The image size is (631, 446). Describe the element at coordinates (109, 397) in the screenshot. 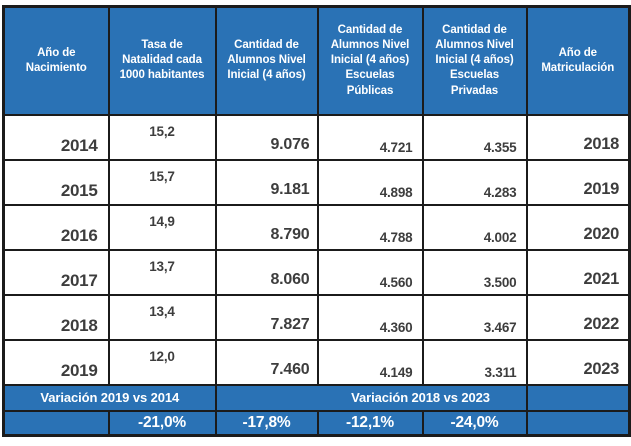

I see `variation-left-label: Variación 2019 vs 2014` at that location.